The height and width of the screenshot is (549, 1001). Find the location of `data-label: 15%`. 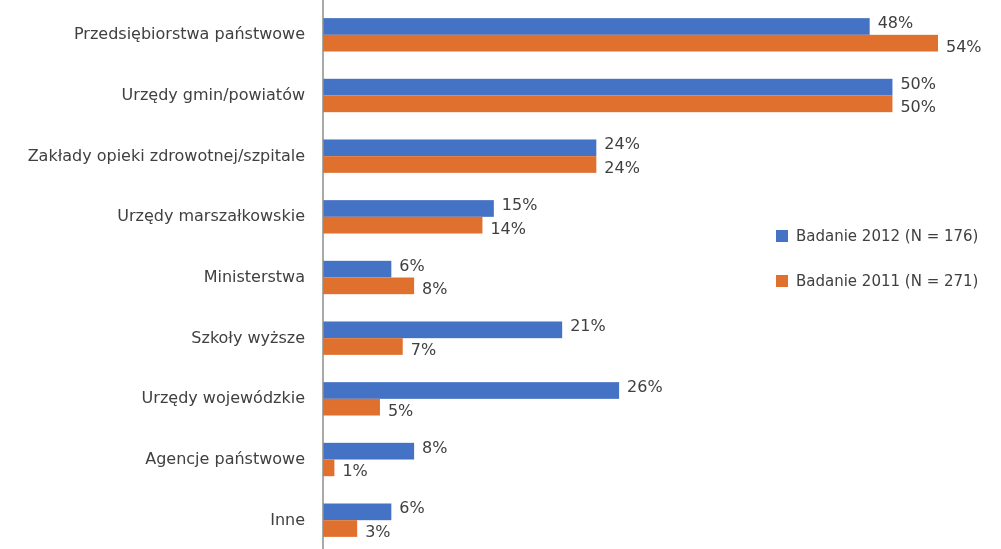

data-label: 15% is located at coordinates (519, 204).